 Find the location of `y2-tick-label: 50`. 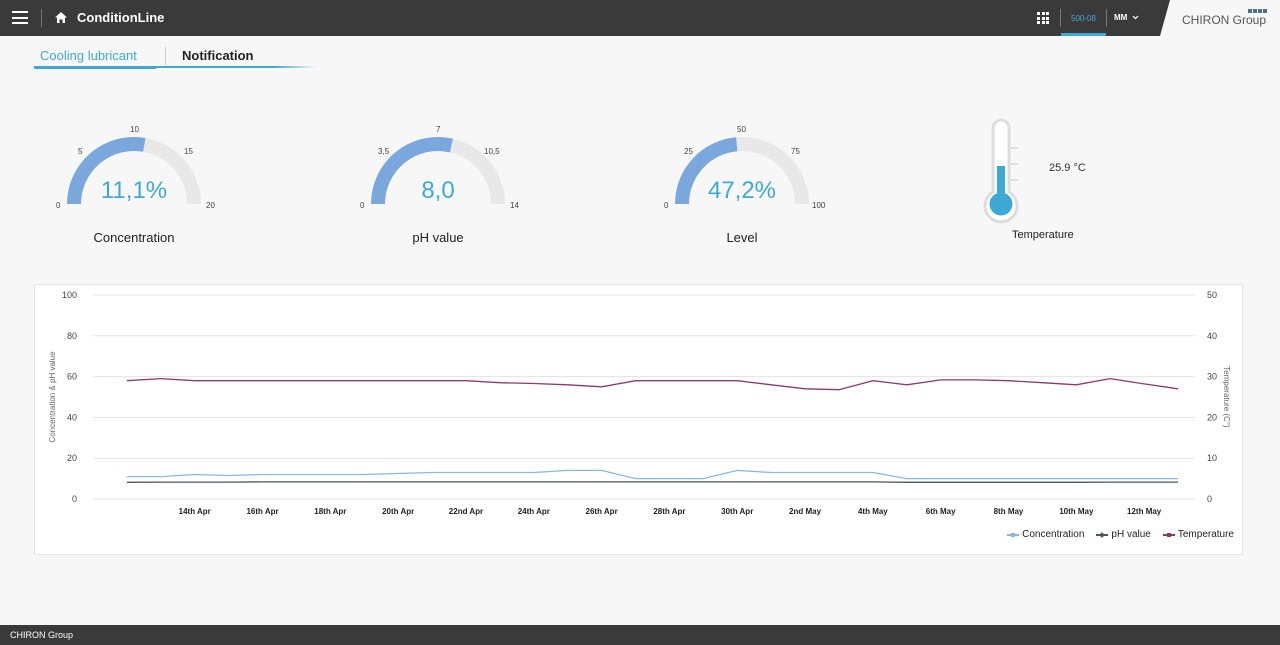

y2-tick-label: 50 is located at coordinates (1212, 295).